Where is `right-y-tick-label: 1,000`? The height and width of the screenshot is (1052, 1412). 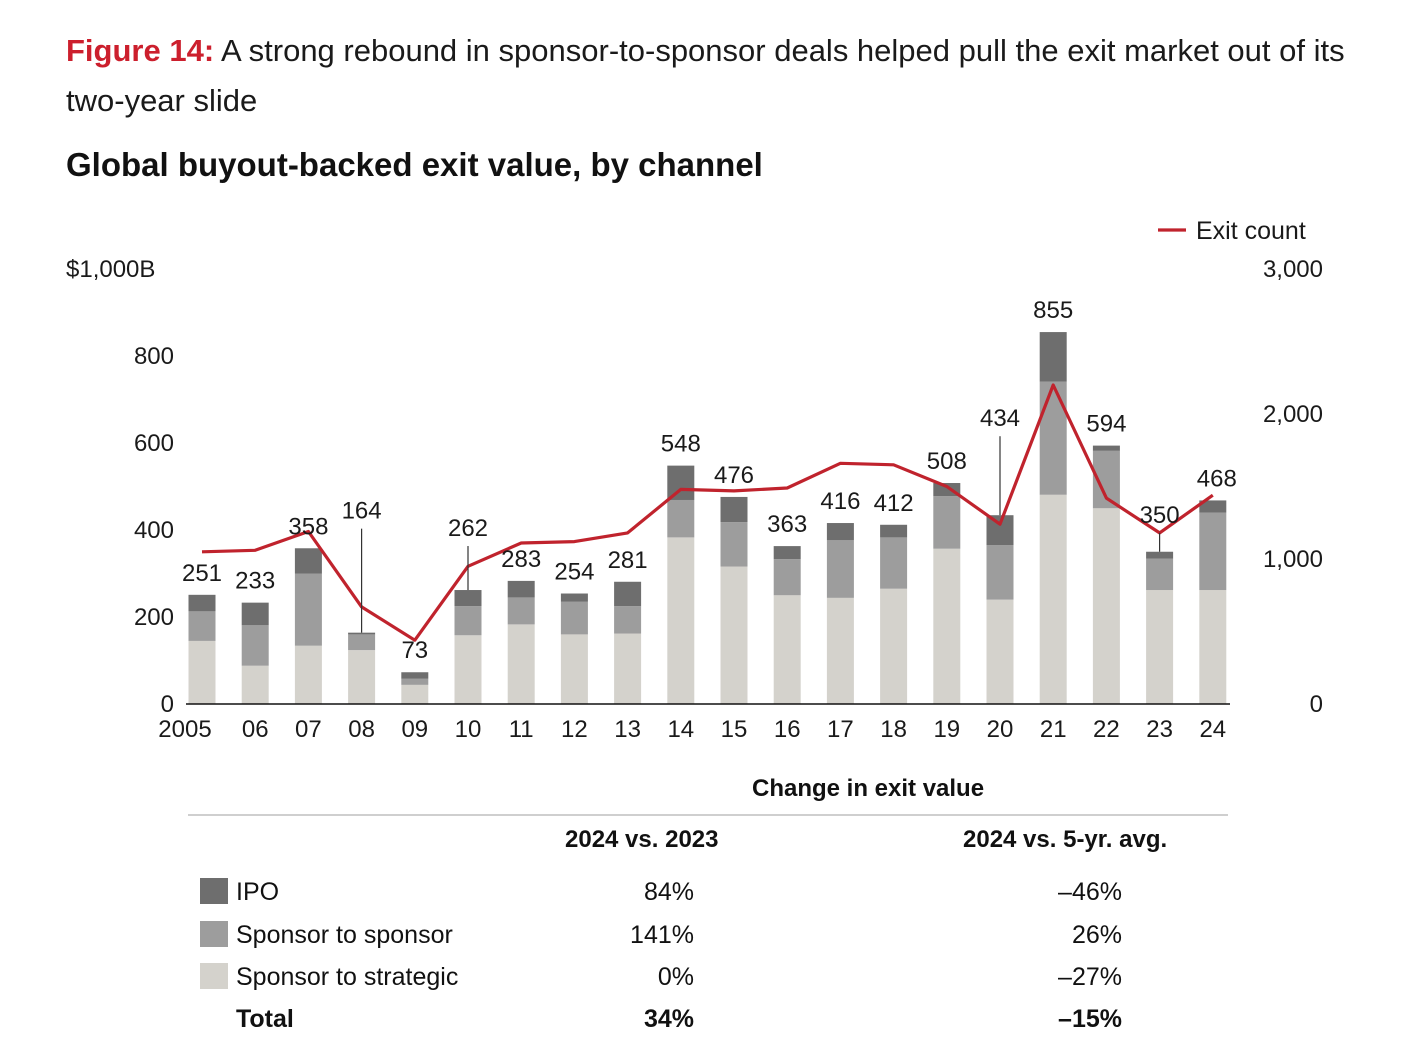
right-y-tick-label: 1,000 is located at coordinates (1293, 559).